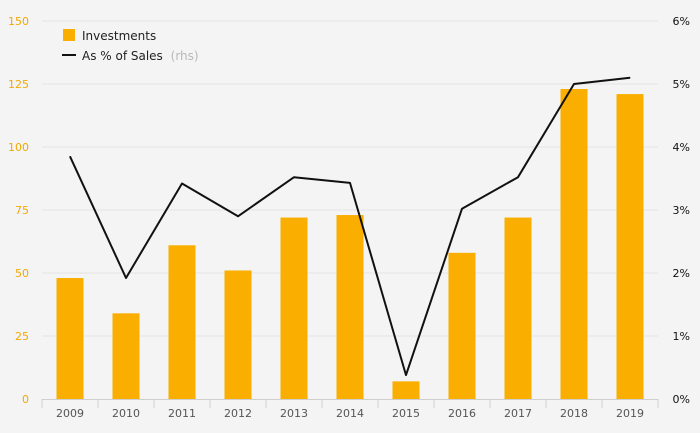 The image size is (700, 433). What do you see at coordinates (294, 413) in the screenshot?
I see `x-tick-label-2013: 2013` at bounding box center [294, 413].